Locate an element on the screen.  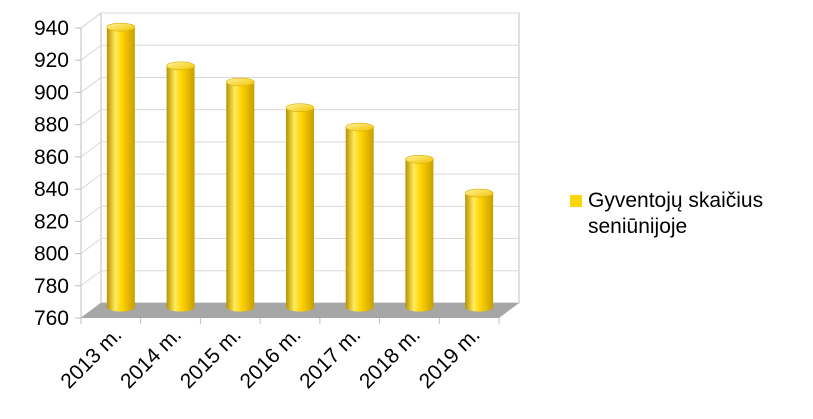
x-tick-label: 2015 m. is located at coordinates (211, 358).